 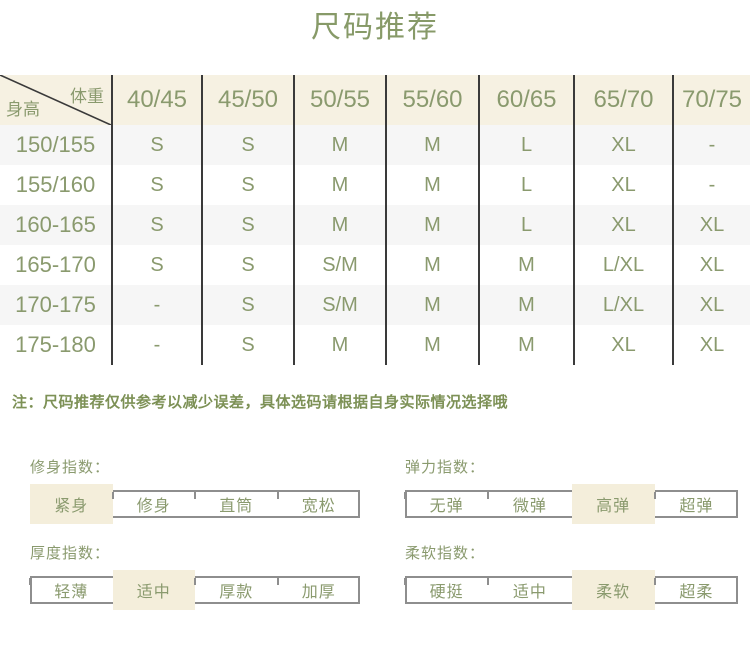 What do you see at coordinates (445, 504) in the screenshot?
I see `index-option: 无弹` at bounding box center [445, 504].